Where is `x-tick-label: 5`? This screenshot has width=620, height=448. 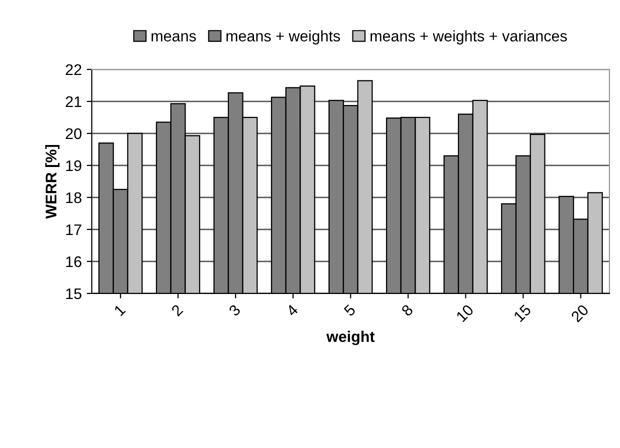
x-tick-label: 5 is located at coordinates (349, 310).